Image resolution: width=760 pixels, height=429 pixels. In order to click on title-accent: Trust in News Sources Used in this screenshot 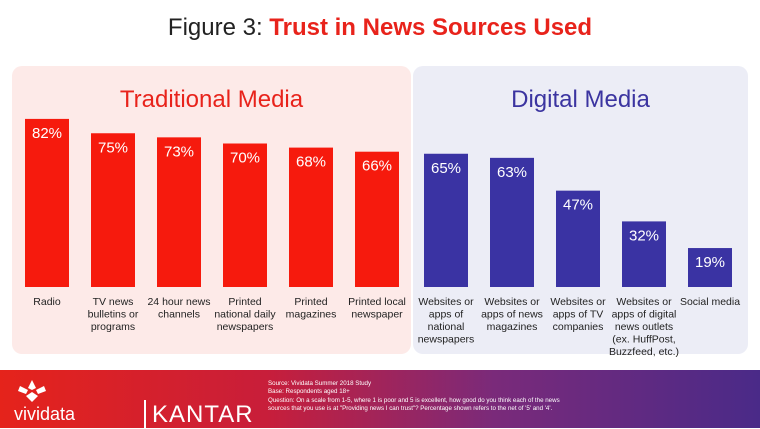, I will do `click(431, 27)`.